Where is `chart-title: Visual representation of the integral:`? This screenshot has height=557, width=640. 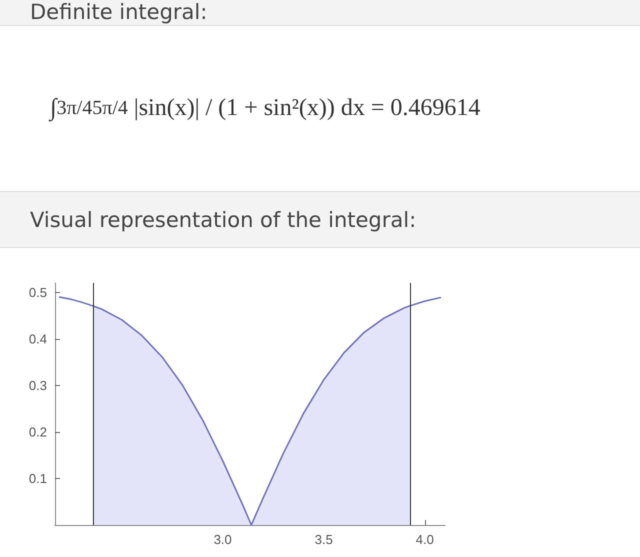 chart-title: Visual representation of the integral: is located at coordinates (320, 219).